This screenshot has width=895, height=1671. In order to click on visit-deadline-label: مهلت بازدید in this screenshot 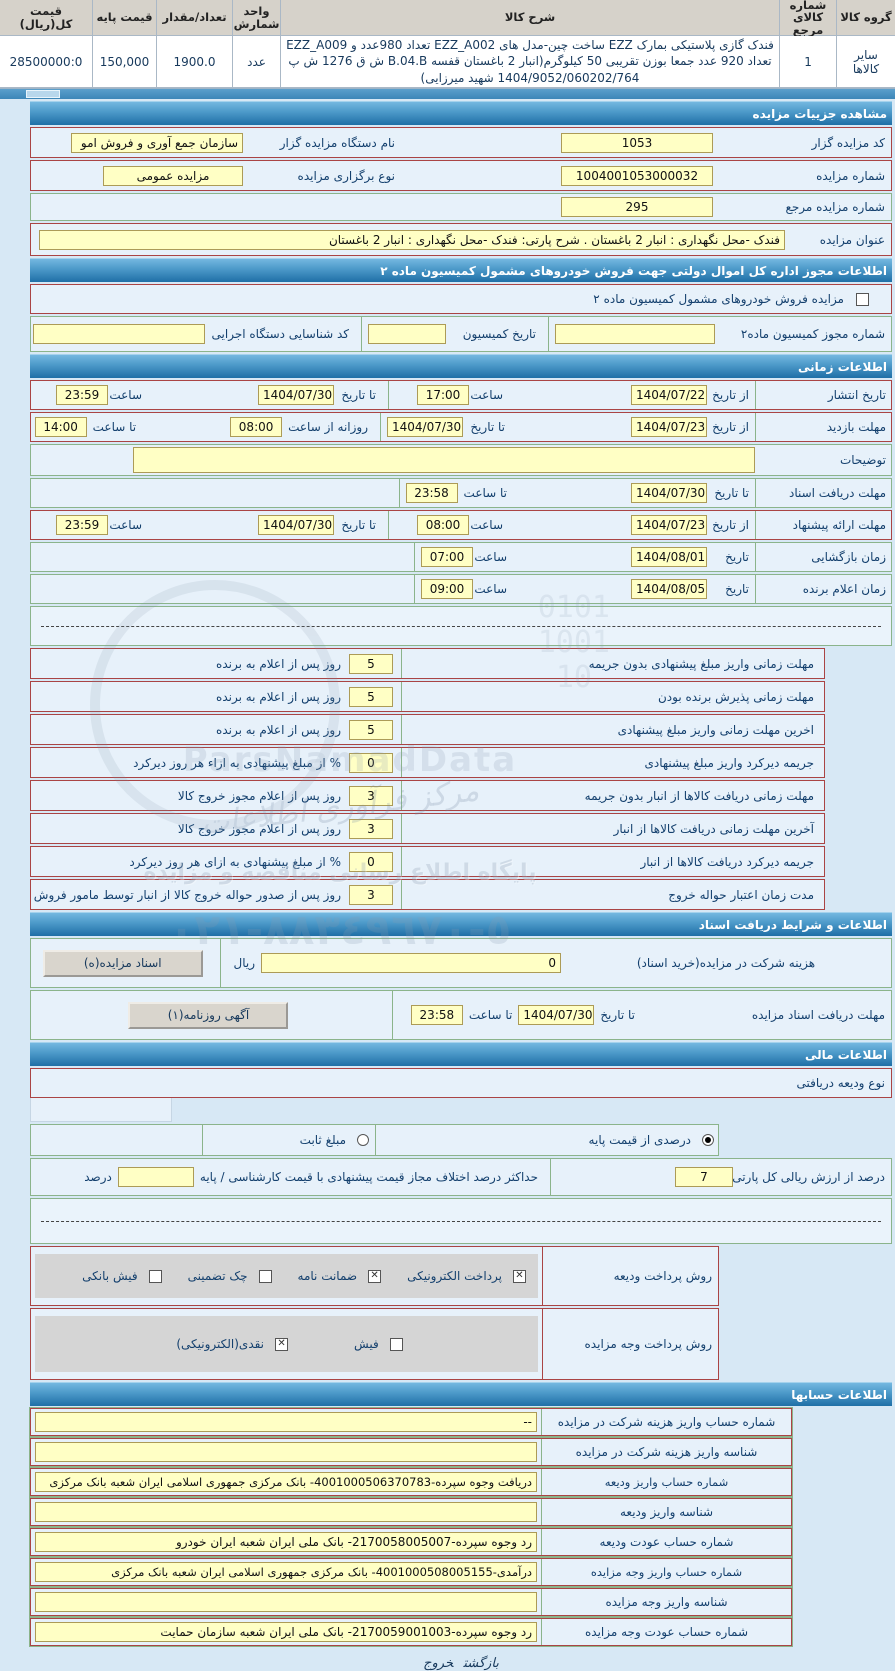, I will do `click(823, 427)`.